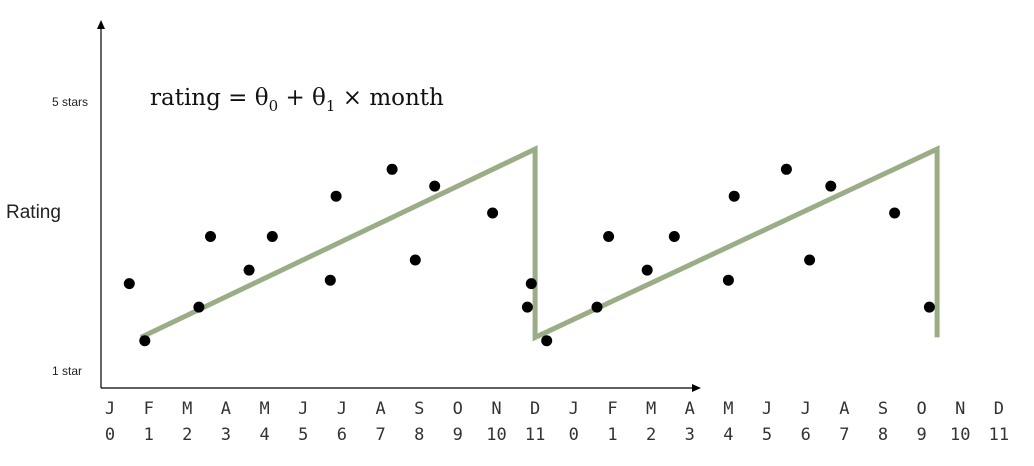 The image size is (1034, 466). Describe the element at coordinates (70, 102) in the screenshot. I see `y-tick-top: 5 stars` at that location.